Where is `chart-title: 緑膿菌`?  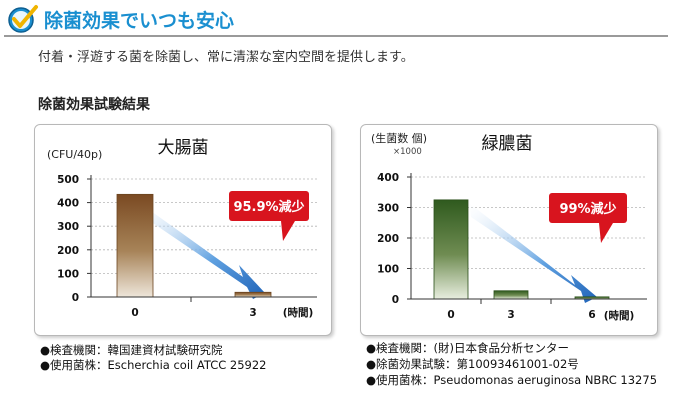 chart-title: 緑膿菌 is located at coordinates (507, 144).